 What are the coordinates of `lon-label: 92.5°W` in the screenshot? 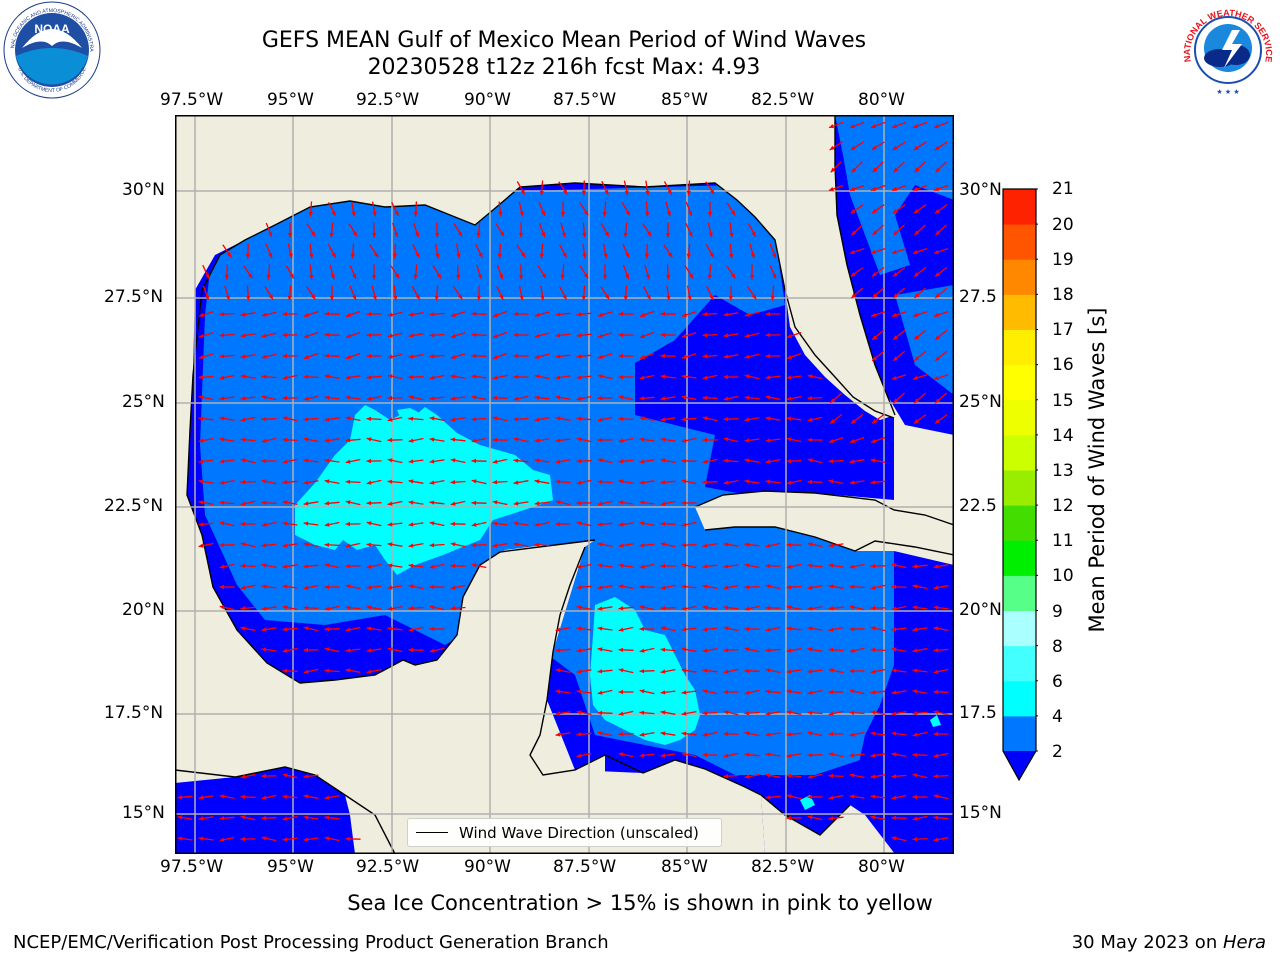 It's located at (388, 867).